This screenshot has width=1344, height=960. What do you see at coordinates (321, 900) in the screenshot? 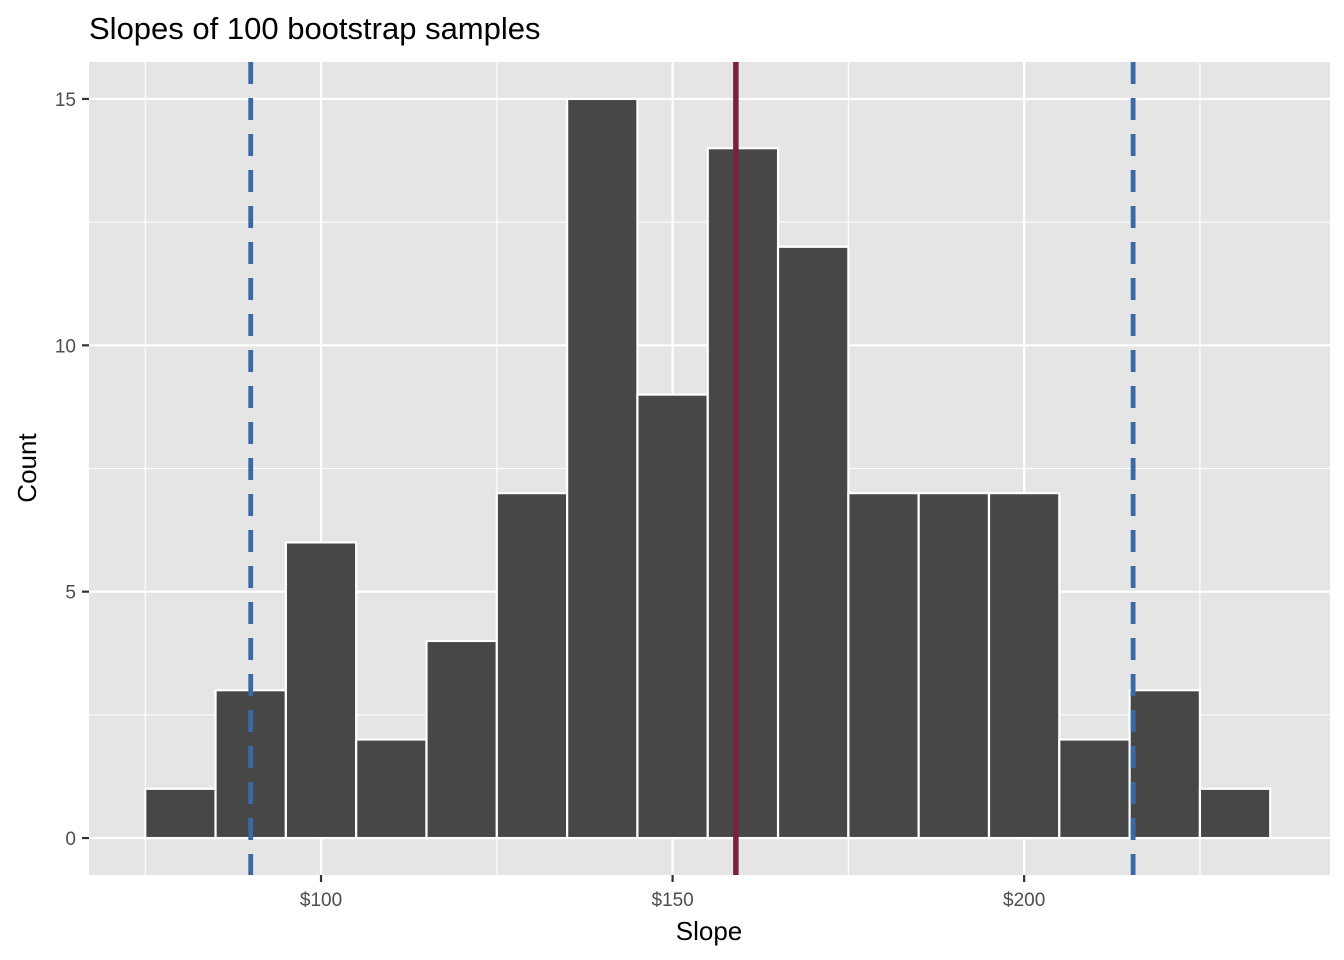
I see `x-tick-label: $100` at bounding box center [321, 900].